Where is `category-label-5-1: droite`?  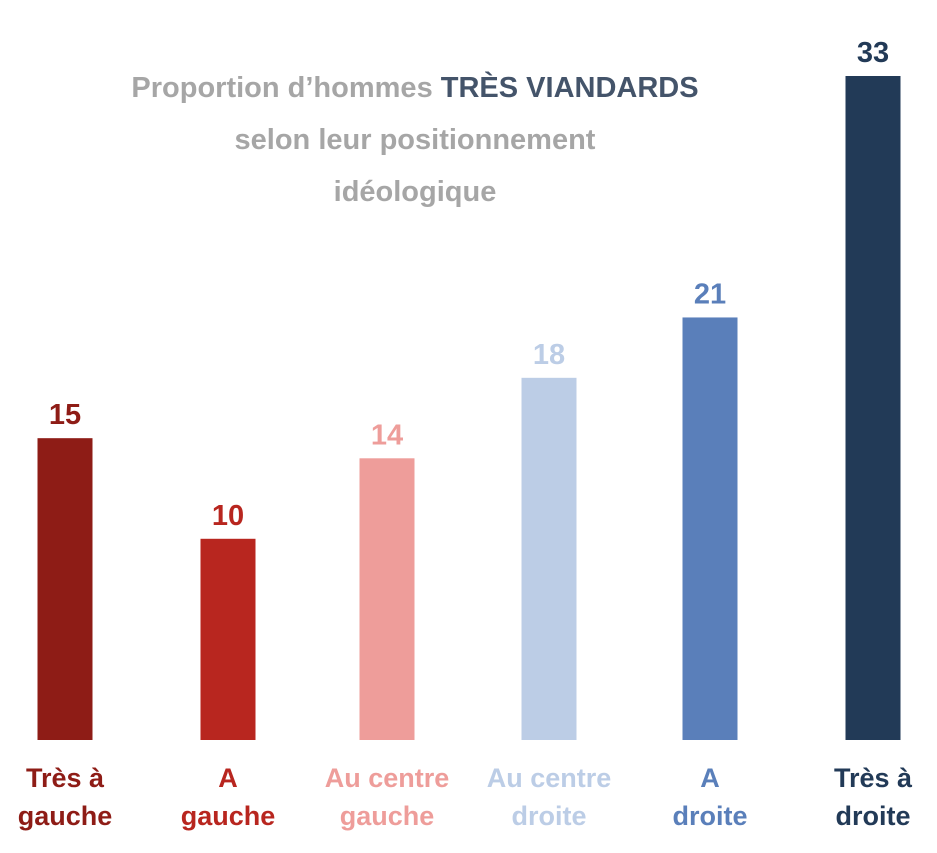
category-label-5-1: droite is located at coordinates (872, 816).